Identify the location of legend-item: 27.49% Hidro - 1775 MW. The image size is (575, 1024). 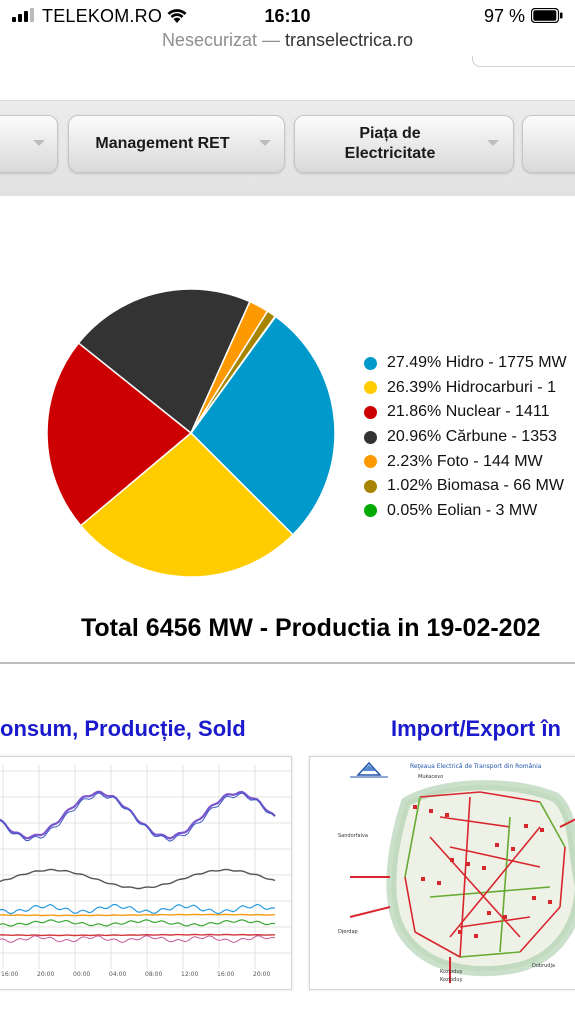
(465, 363).